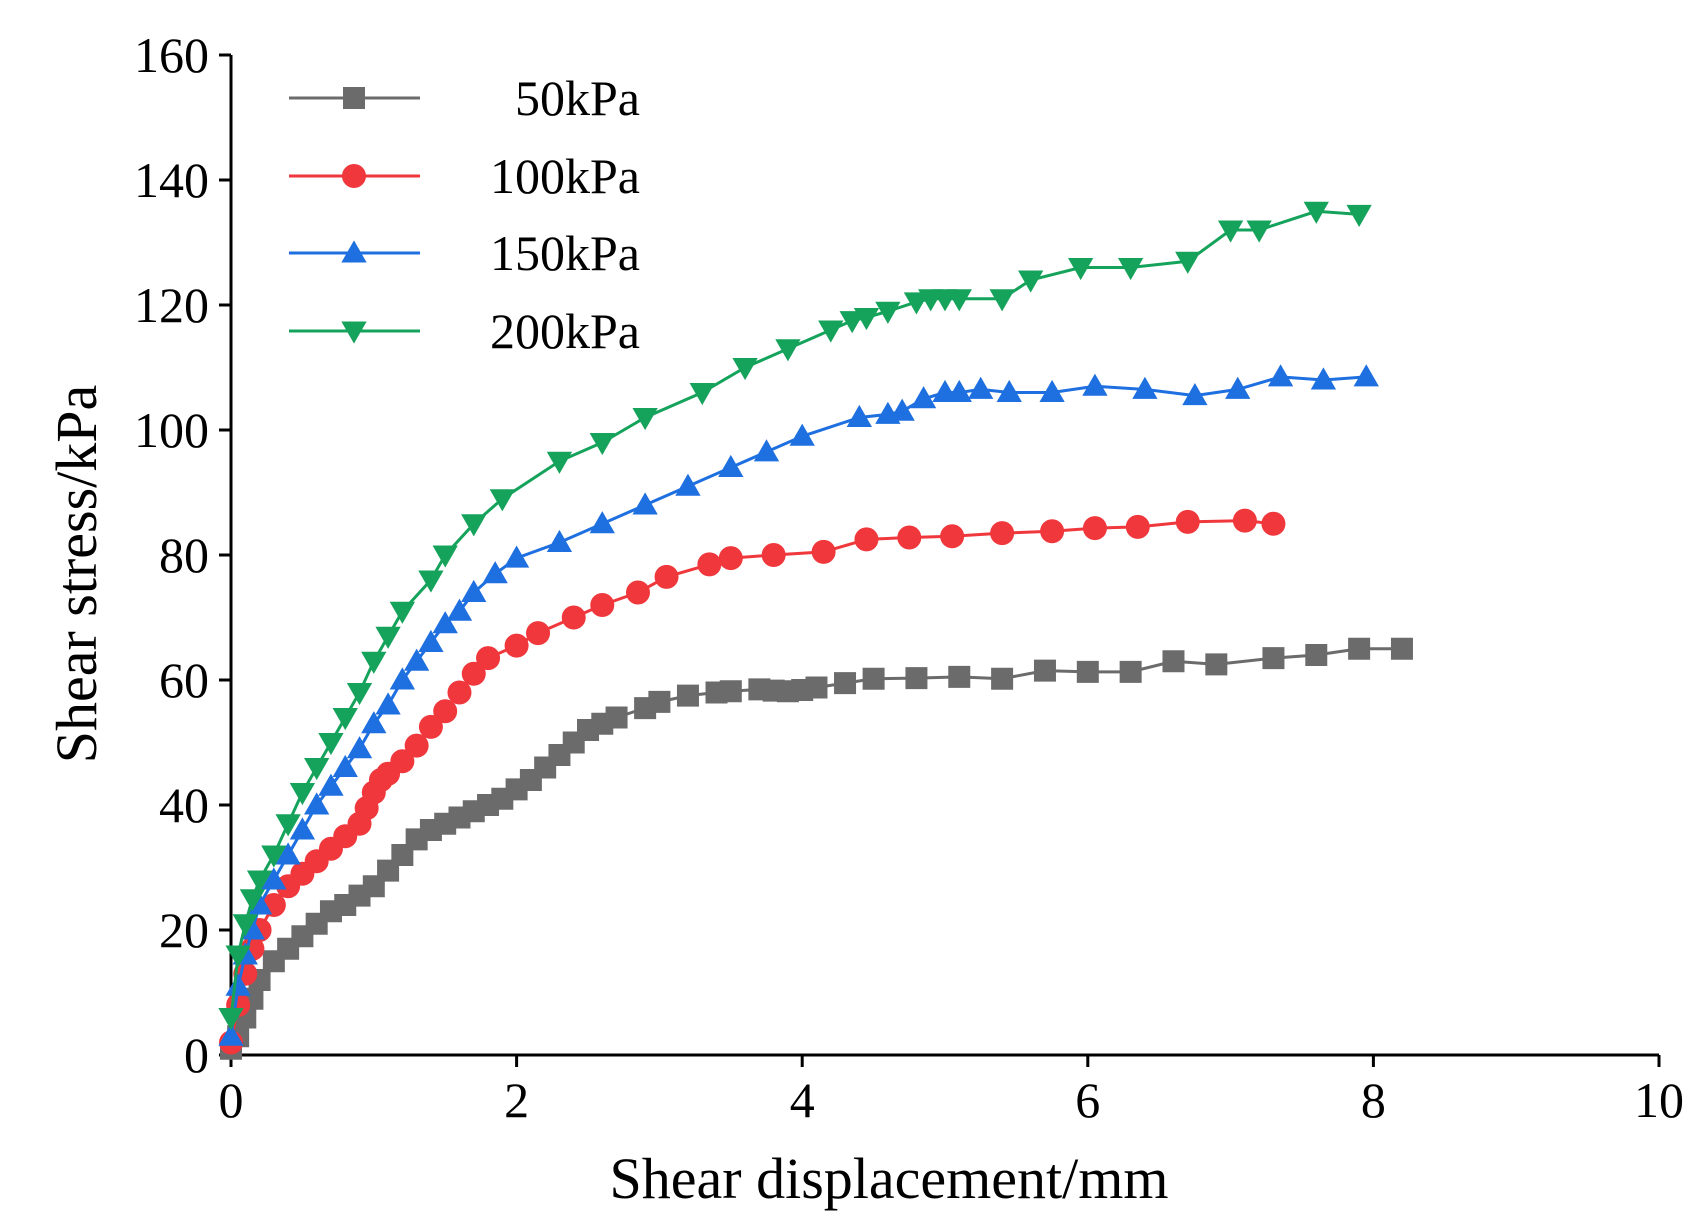  Describe the element at coordinates (184, 805) in the screenshot. I see `y-tick-label: 40` at that location.